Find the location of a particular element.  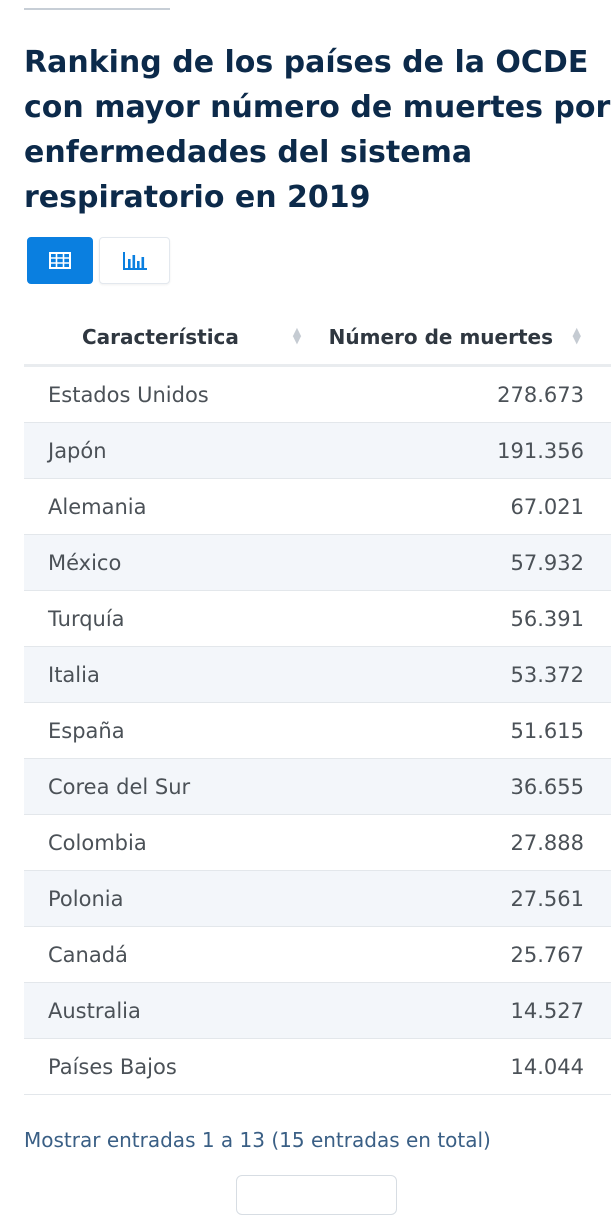

column-header-caracteristica: Característica ▲ ▼ is located at coordinates (168, 338).